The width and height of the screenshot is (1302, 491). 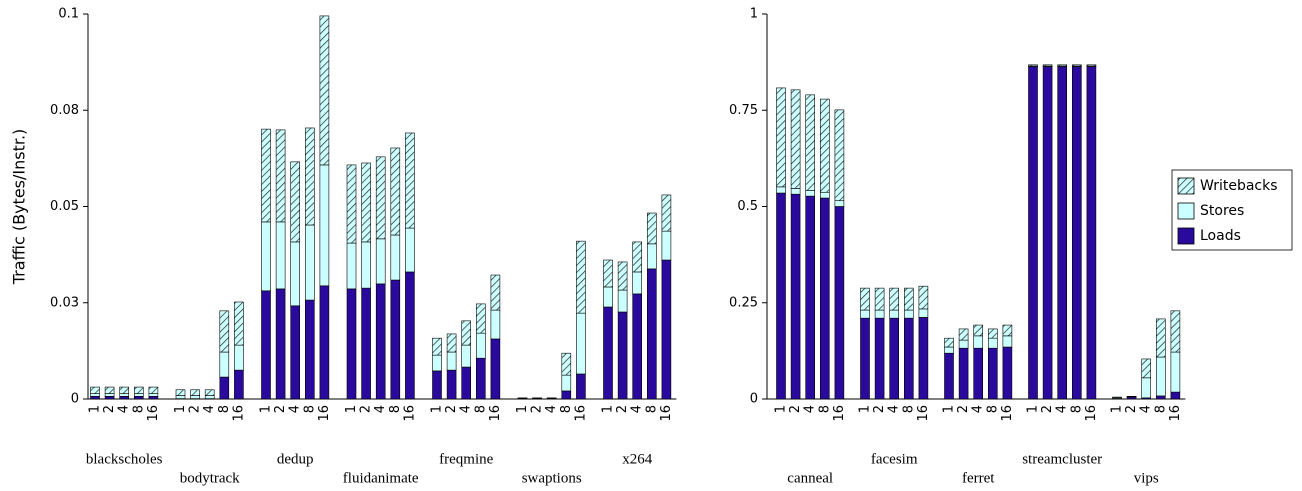 What do you see at coordinates (754, 14) in the screenshot?
I see `y-tick-label: 1` at bounding box center [754, 14].